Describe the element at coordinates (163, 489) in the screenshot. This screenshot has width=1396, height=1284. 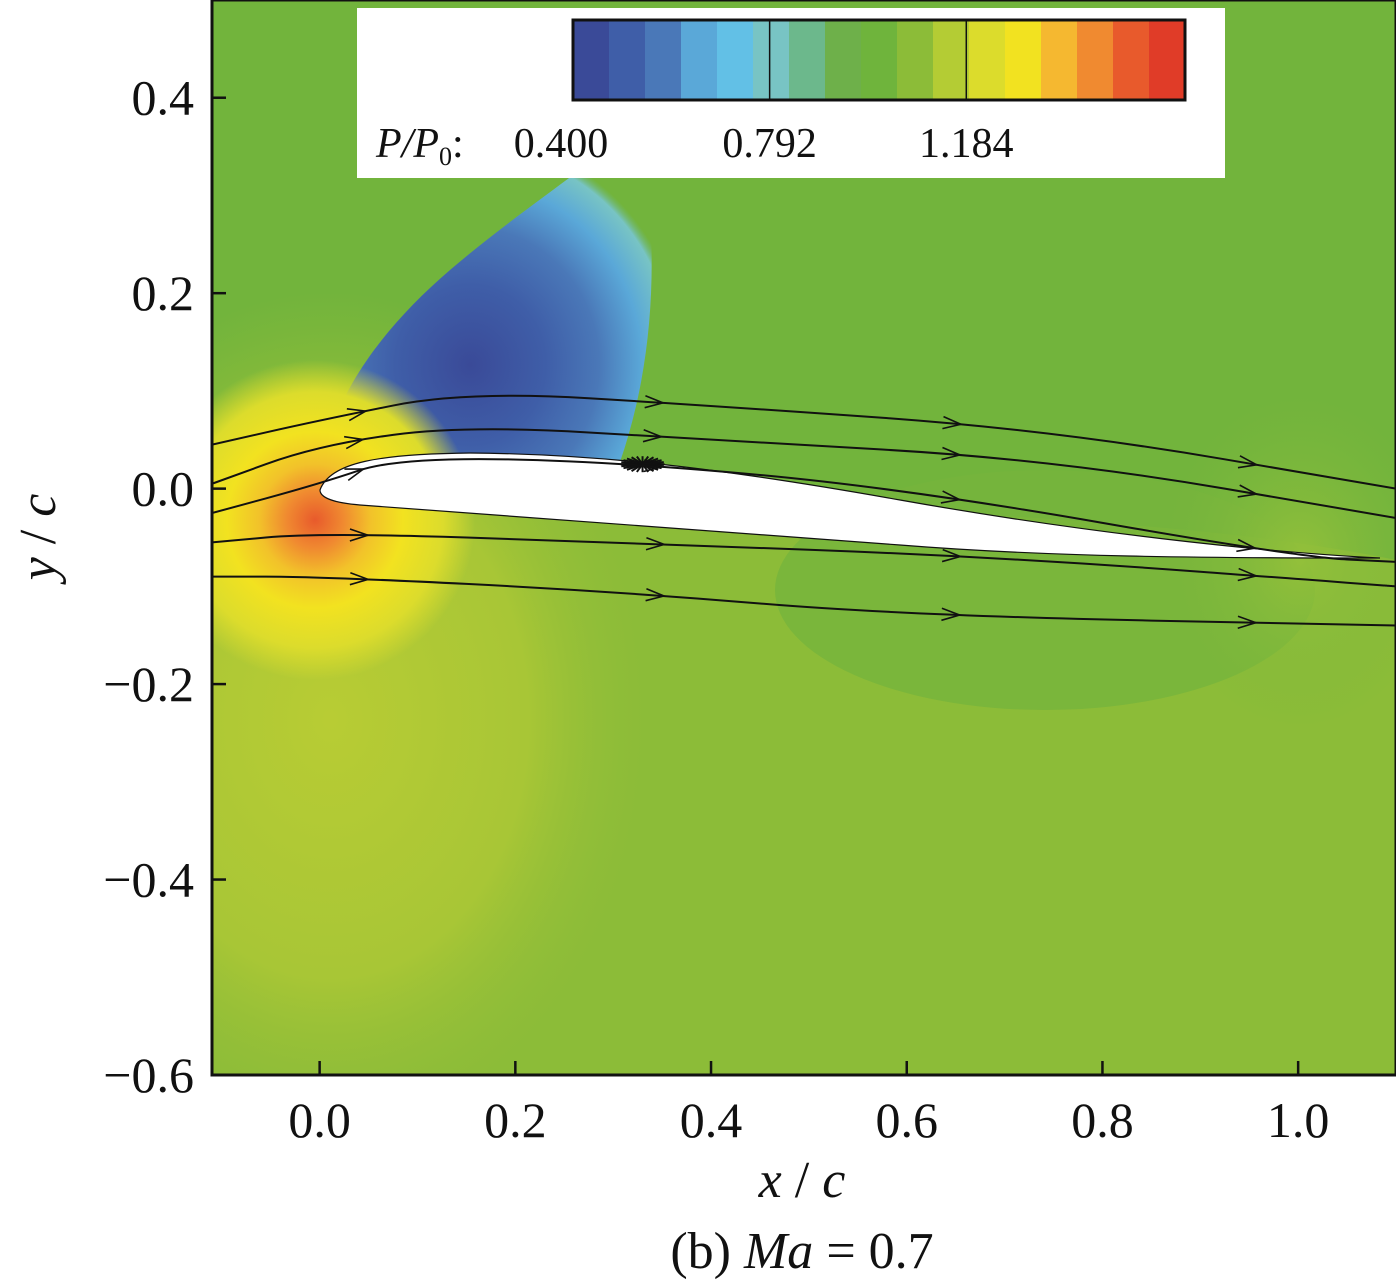
I see `y-tick-label: 0.0` at that location.